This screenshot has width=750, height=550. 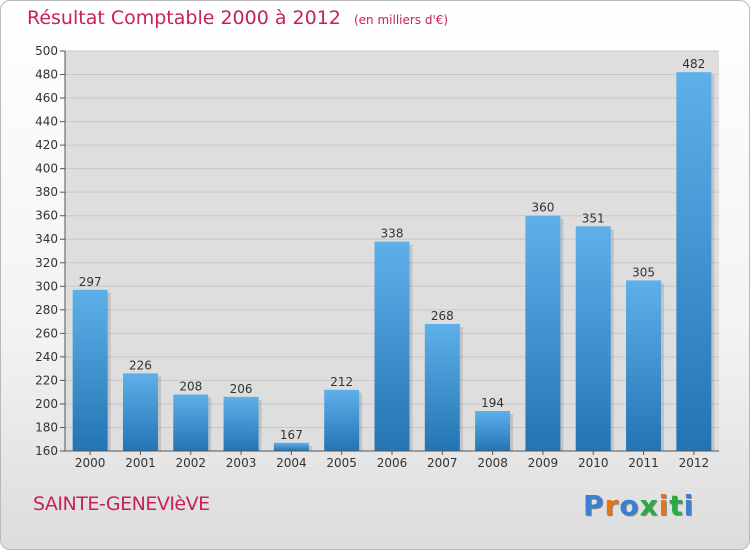 What do you see at coordinates (241, 423) in the screenshot?
I see `bar-2003` at bounding box center [241, 423].